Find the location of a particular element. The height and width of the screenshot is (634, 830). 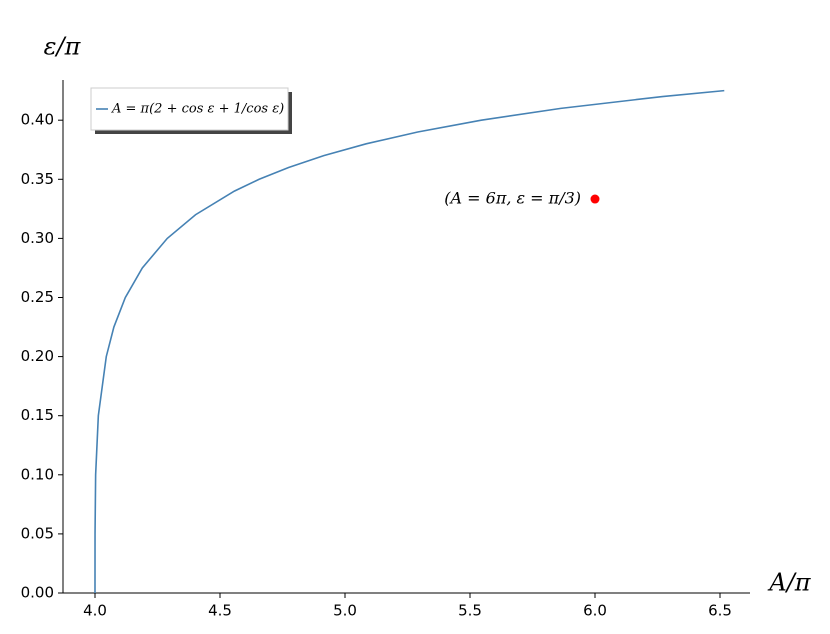

x-tick-label: 6.5 is located at coordinates (720, 611).